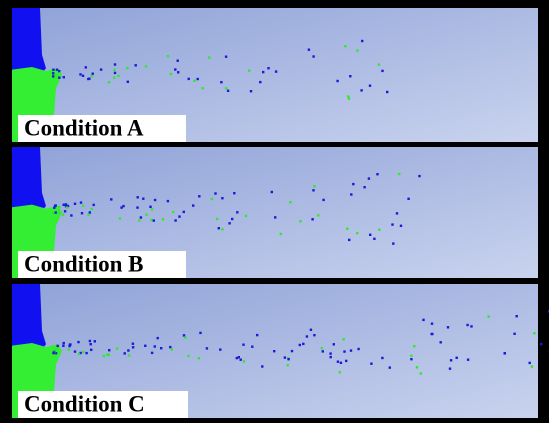 Image resolution: width=549 pixels, height=423 pixels. Describe the element at coordinates (29, 319) in the screenshot. I see `liquid-column` at that location.